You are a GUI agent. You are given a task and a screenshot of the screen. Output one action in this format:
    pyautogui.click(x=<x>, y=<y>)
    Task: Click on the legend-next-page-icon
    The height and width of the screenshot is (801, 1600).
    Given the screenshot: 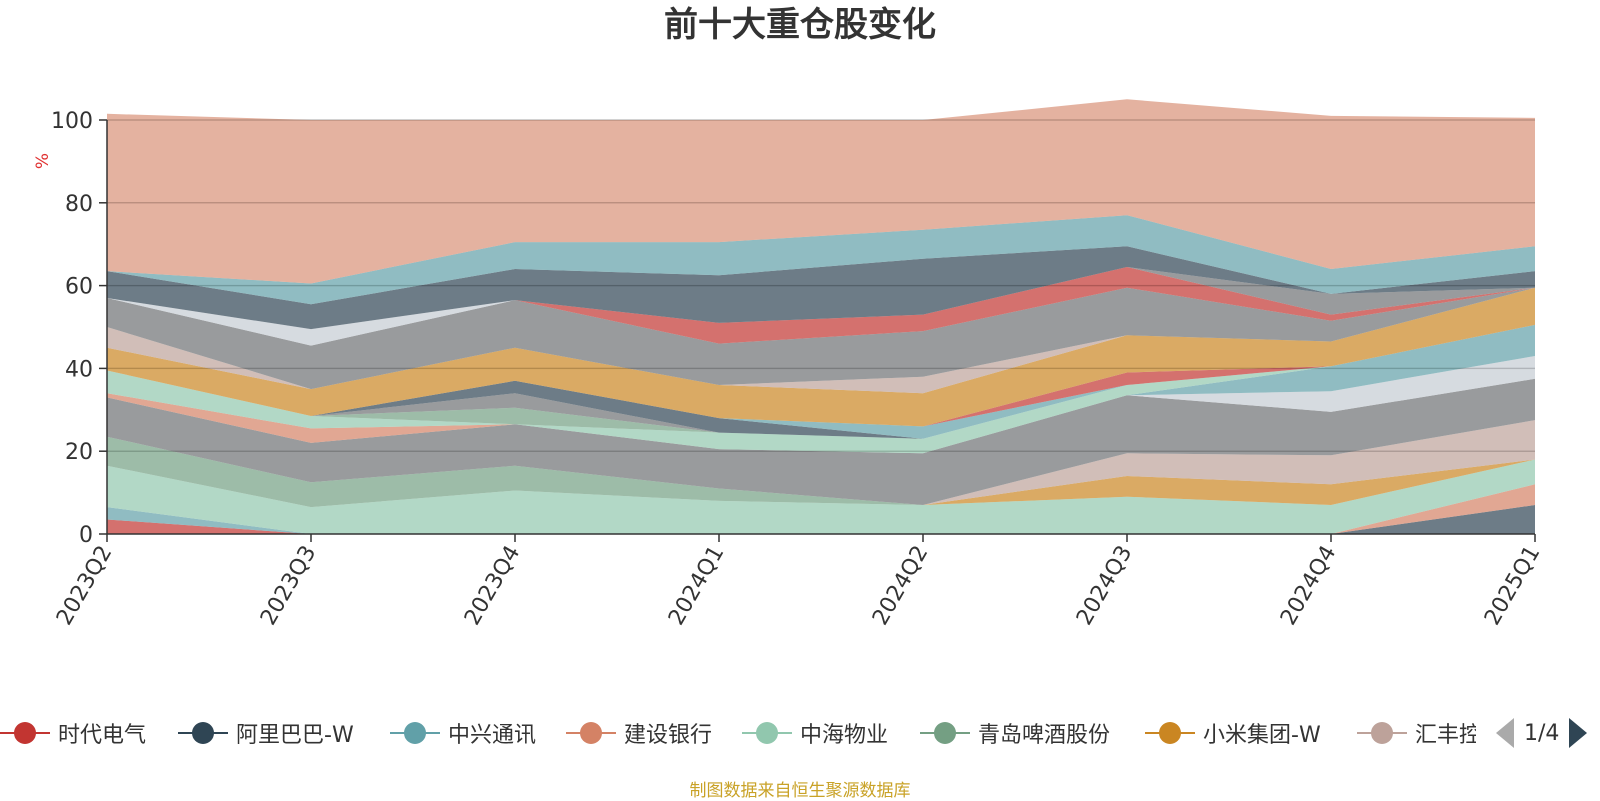 What is the action you would take?
    pyautogui.click(x=1578, y=733)
    